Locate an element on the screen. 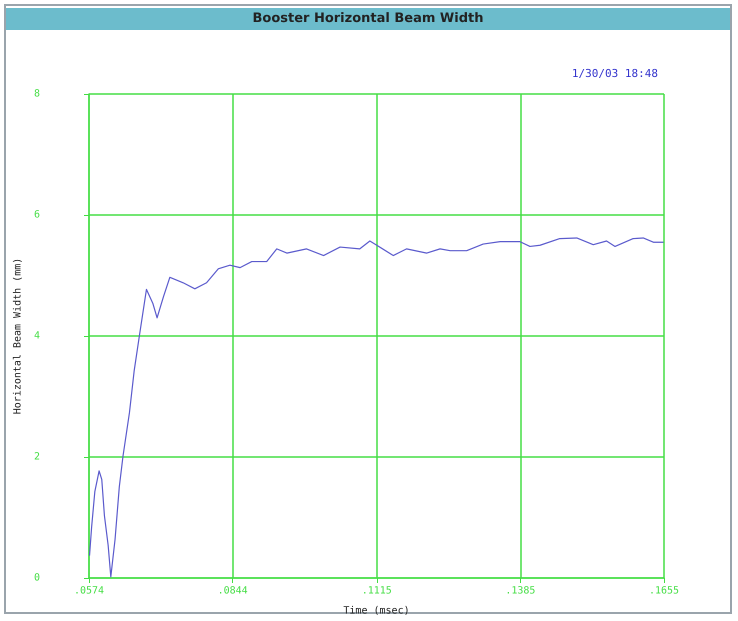  x-tick-label: .1385 is located at coordinates (520, 591).